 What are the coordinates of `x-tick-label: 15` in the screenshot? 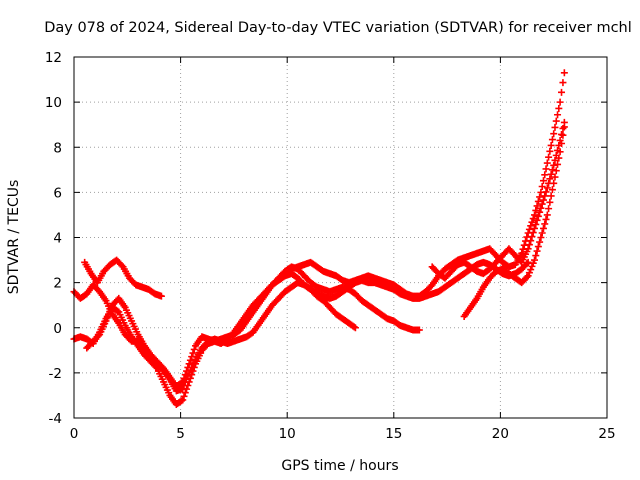 It's located at (393, 434).